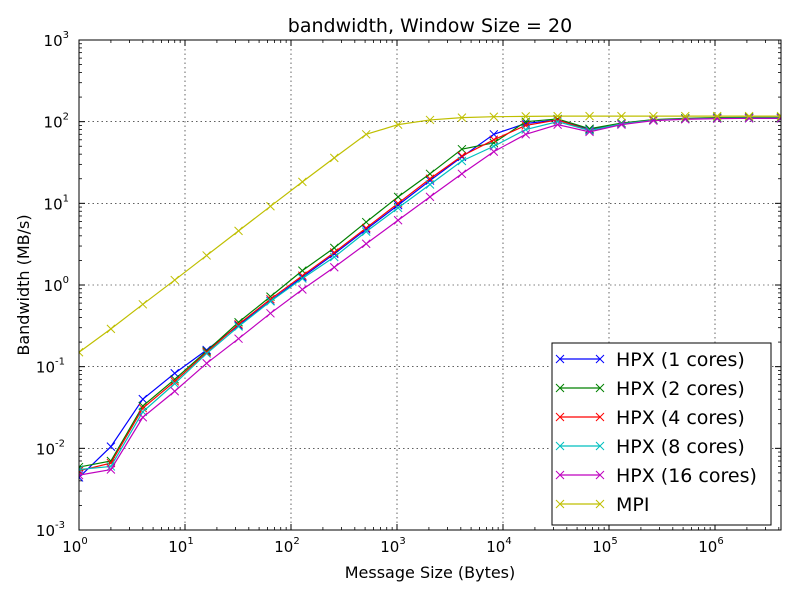 The image size is (800, 600). Describe the element at coordinates (180, 546) in the screenshot. I see `x-tick-label: 10¹` at that location.